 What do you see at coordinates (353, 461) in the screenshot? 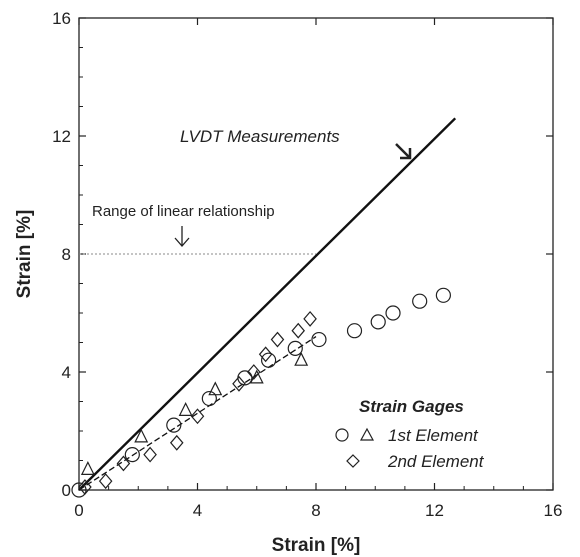
I see `legend-diamond-marker` at bounding box center [353, 461].